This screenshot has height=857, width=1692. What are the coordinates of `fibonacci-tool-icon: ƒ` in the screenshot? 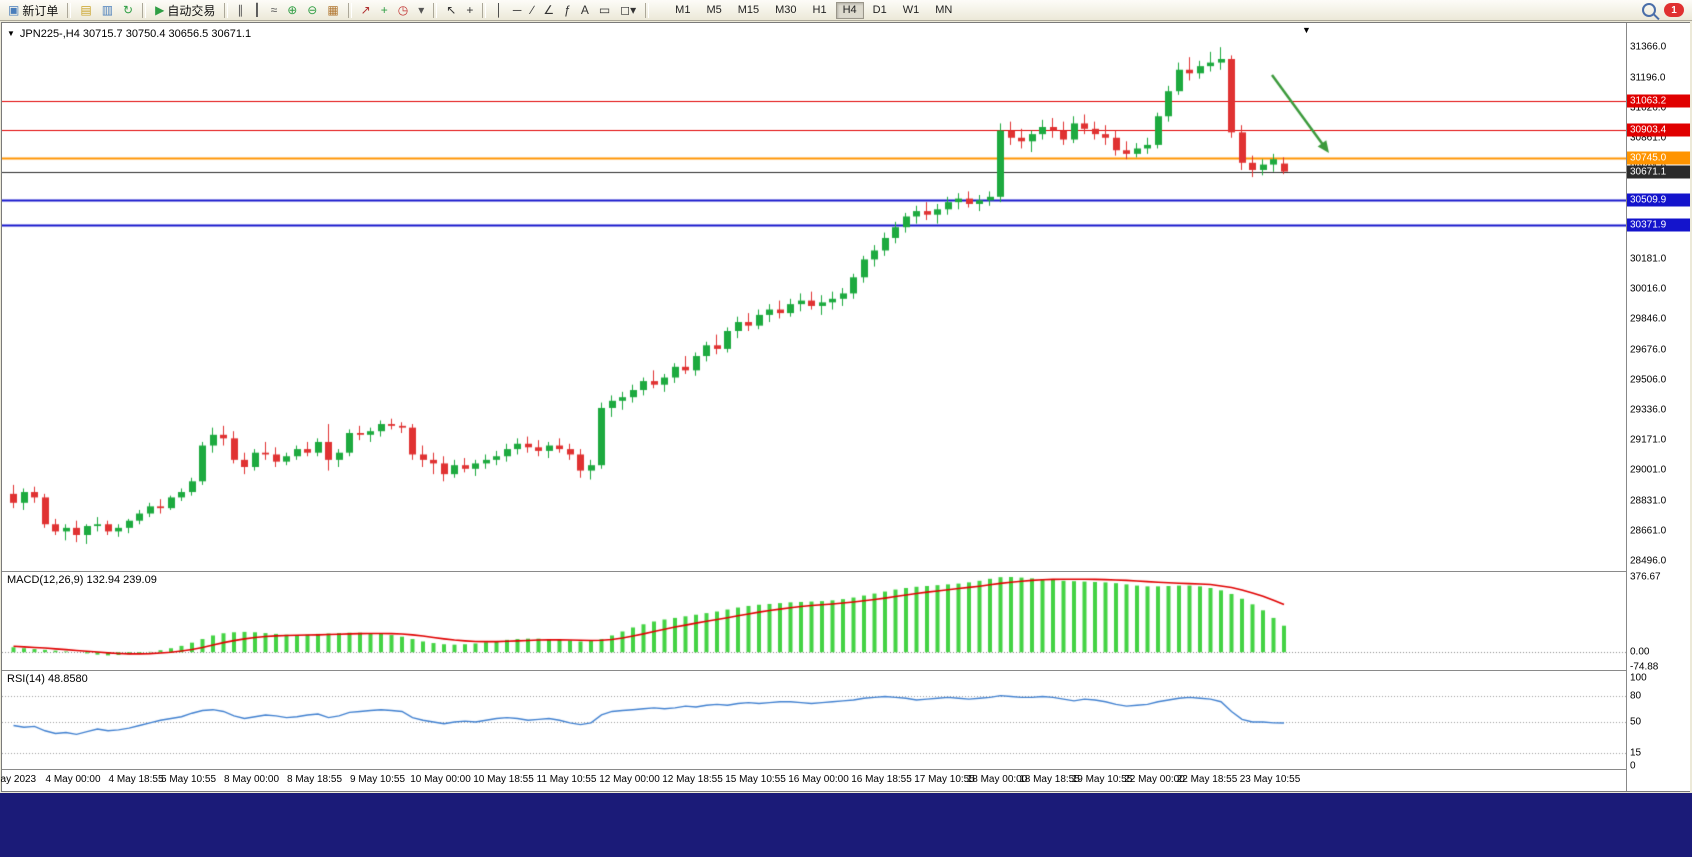 It's located at (567, 10).